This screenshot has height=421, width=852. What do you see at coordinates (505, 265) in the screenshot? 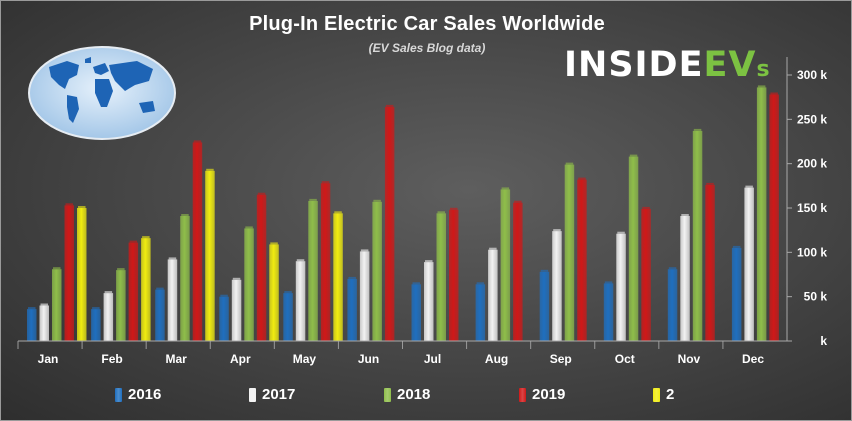
I see `bar-2018-aug` at bounding box center [505, 265].